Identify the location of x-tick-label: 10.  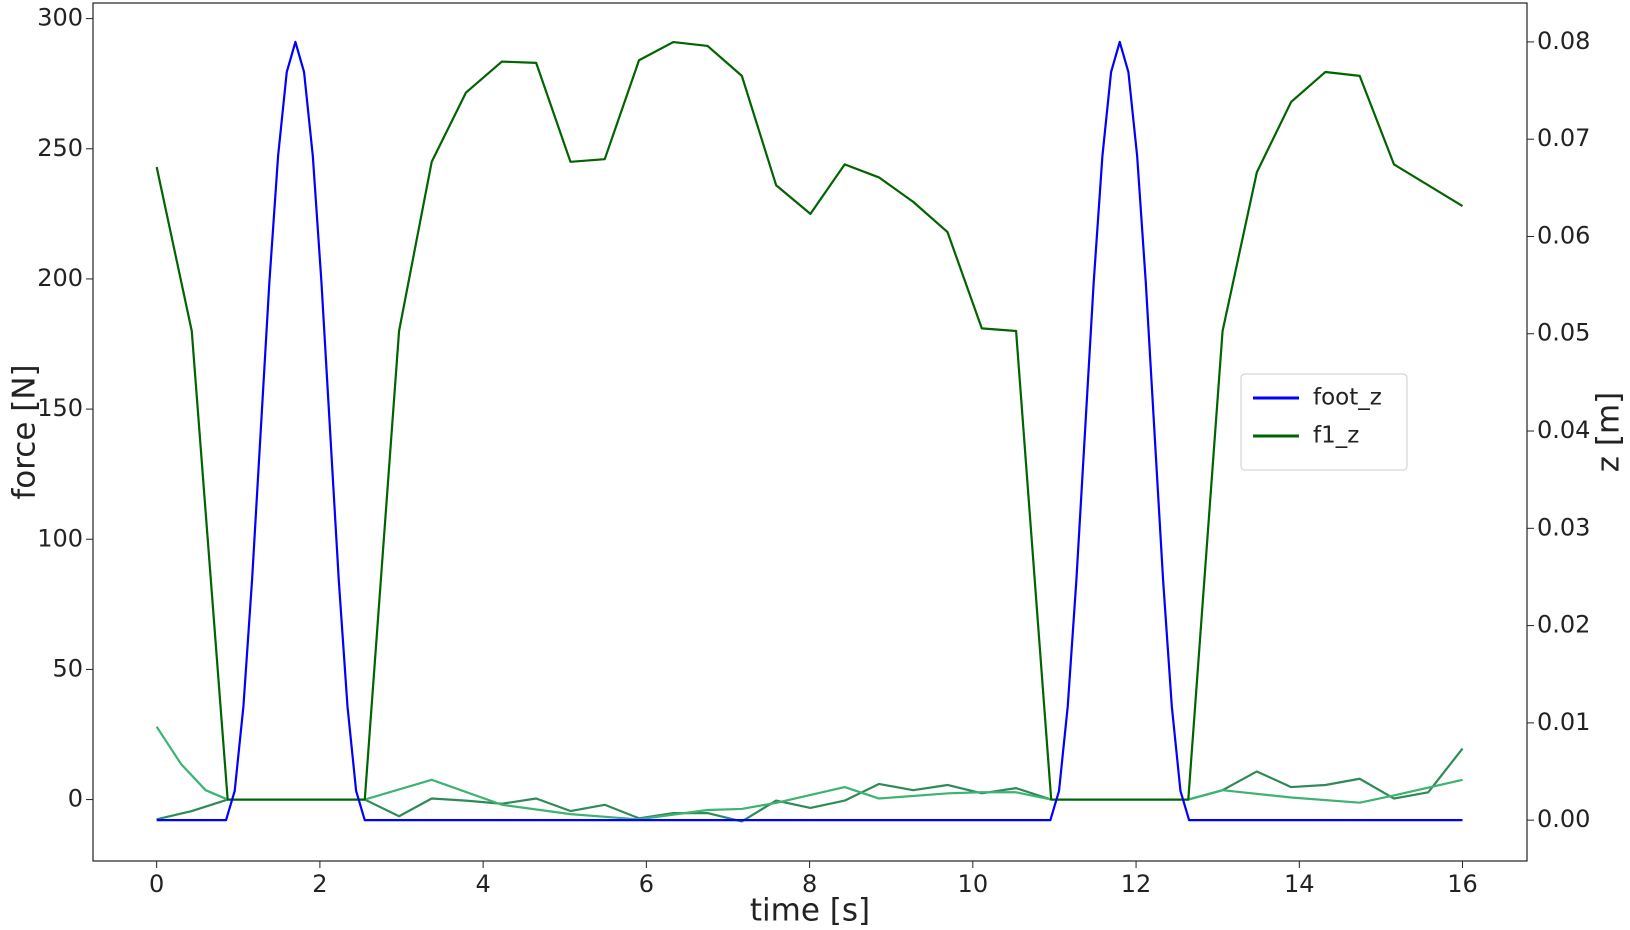
(973, 884).